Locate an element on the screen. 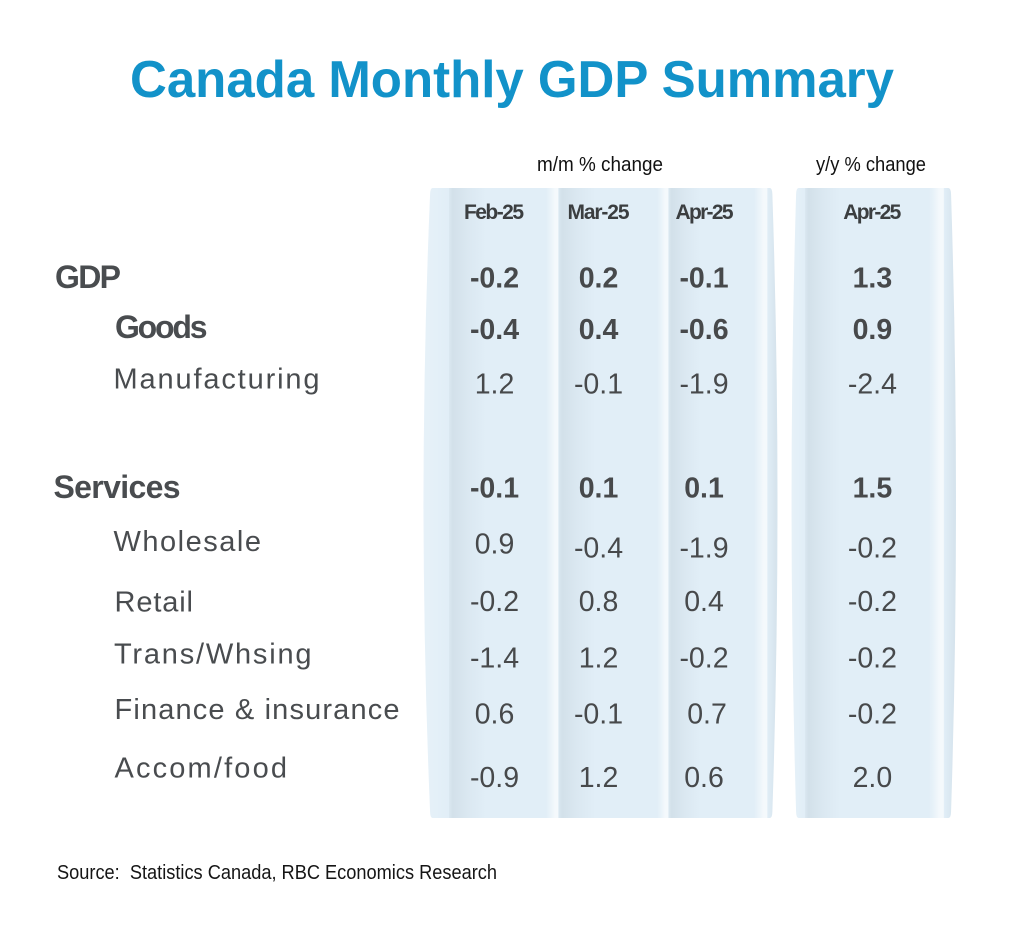 The height and width of the screenshot is (938, 1024). svg-text: Mar-25 is located at coordinates (599, 212).